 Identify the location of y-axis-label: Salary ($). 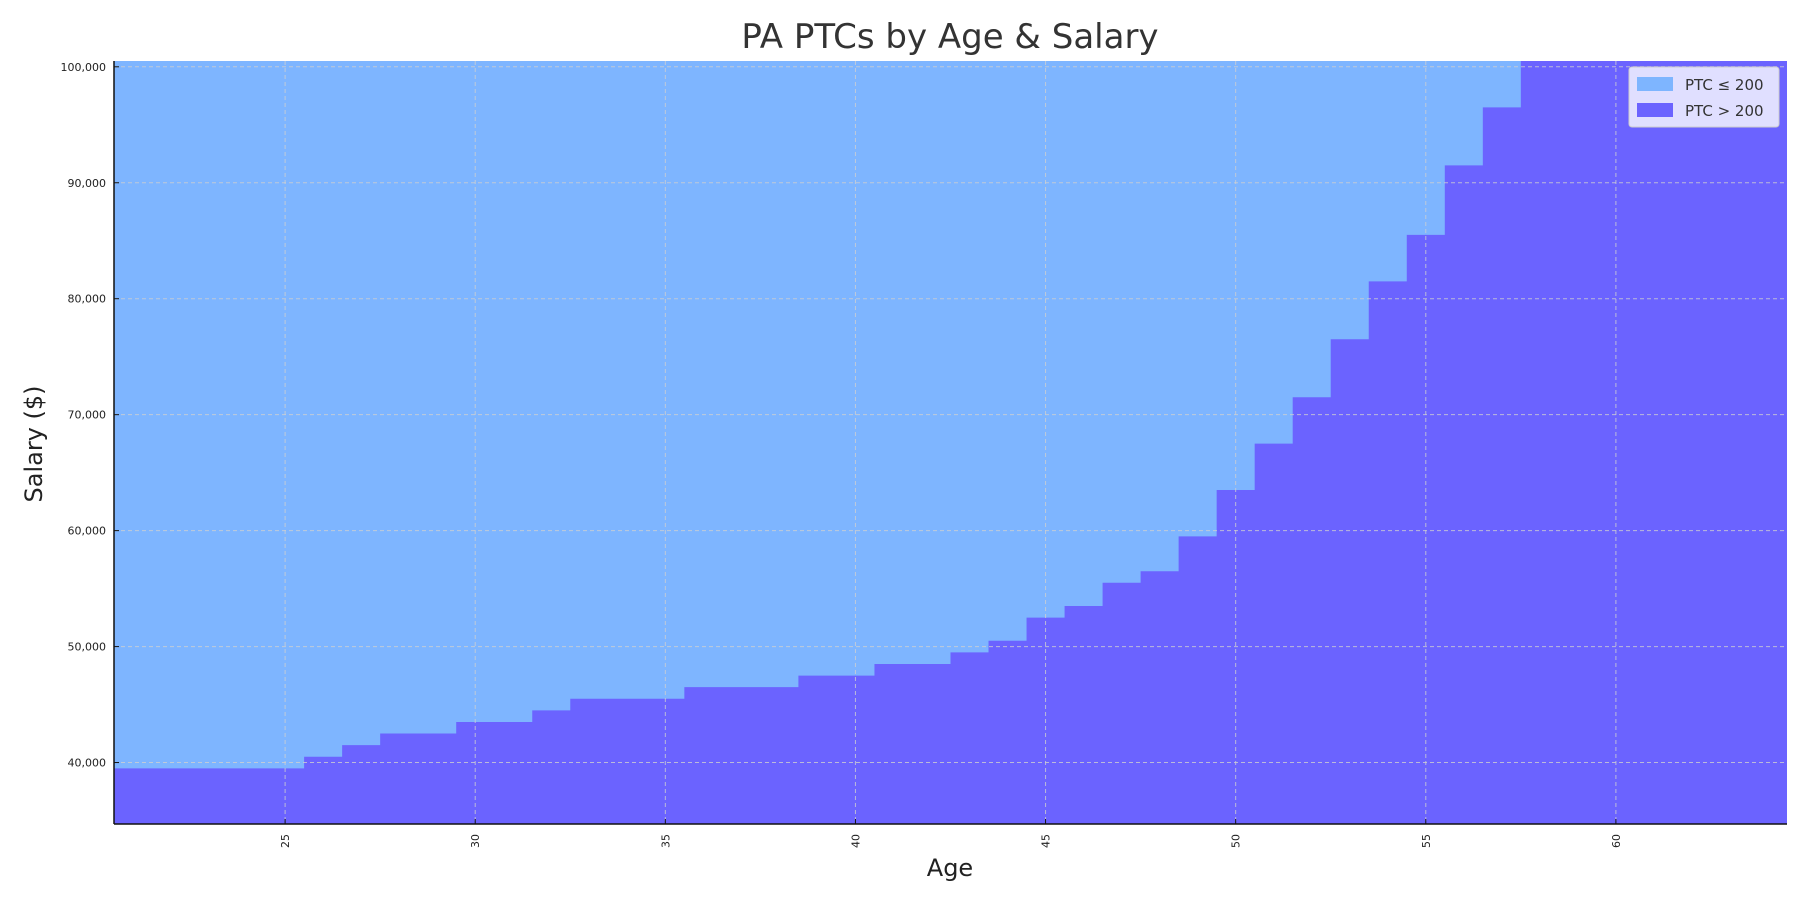
(34, 443).